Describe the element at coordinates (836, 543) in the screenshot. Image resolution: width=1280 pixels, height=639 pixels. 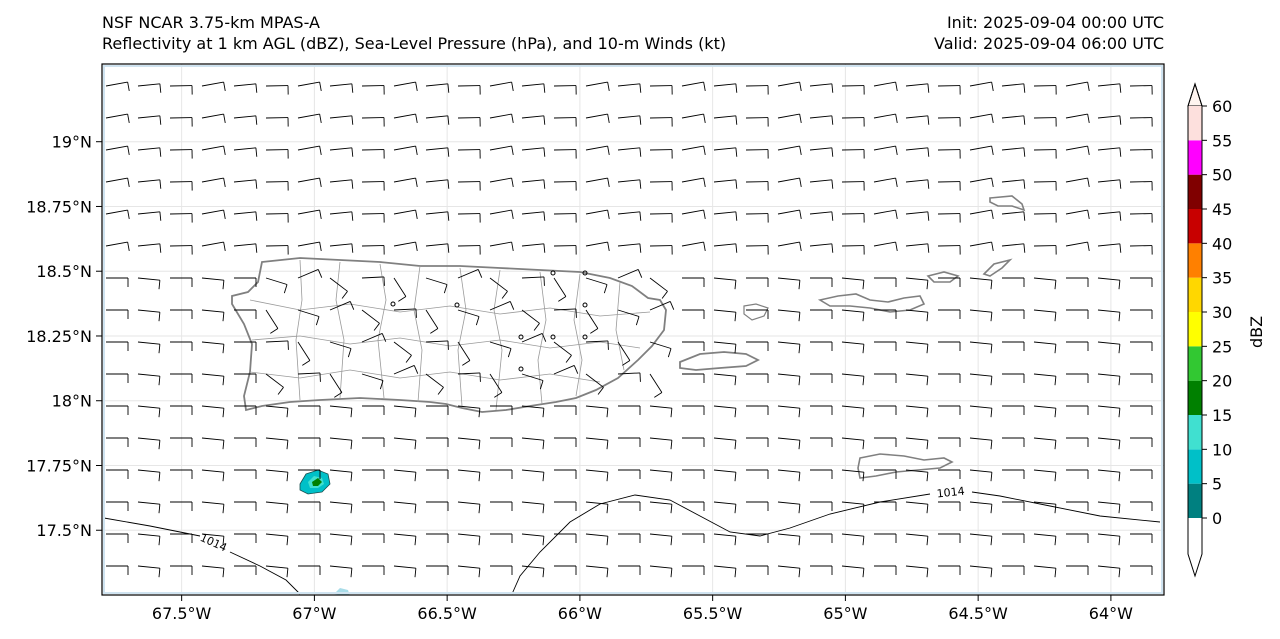
I see `isobar-1014-east` at that location.